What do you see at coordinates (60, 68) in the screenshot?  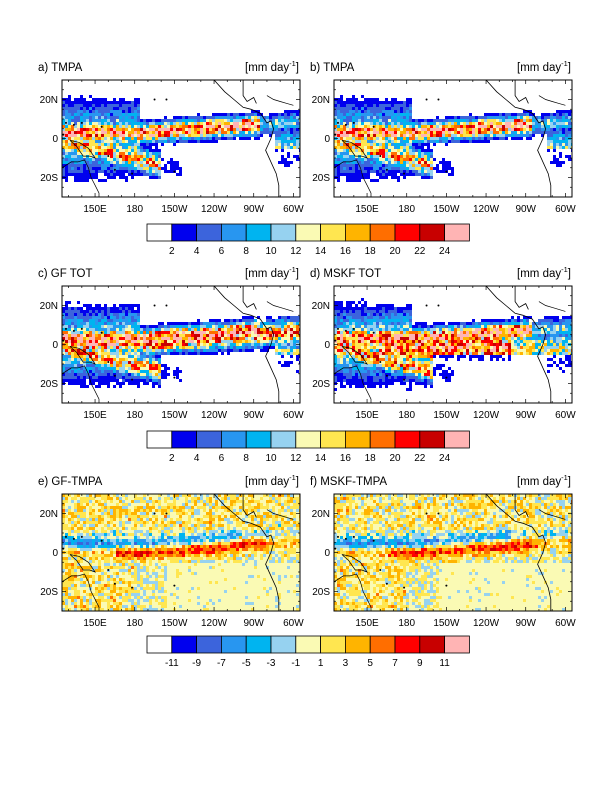 I see `panel-title: a) TMPA` at bounding box center [60, 68].